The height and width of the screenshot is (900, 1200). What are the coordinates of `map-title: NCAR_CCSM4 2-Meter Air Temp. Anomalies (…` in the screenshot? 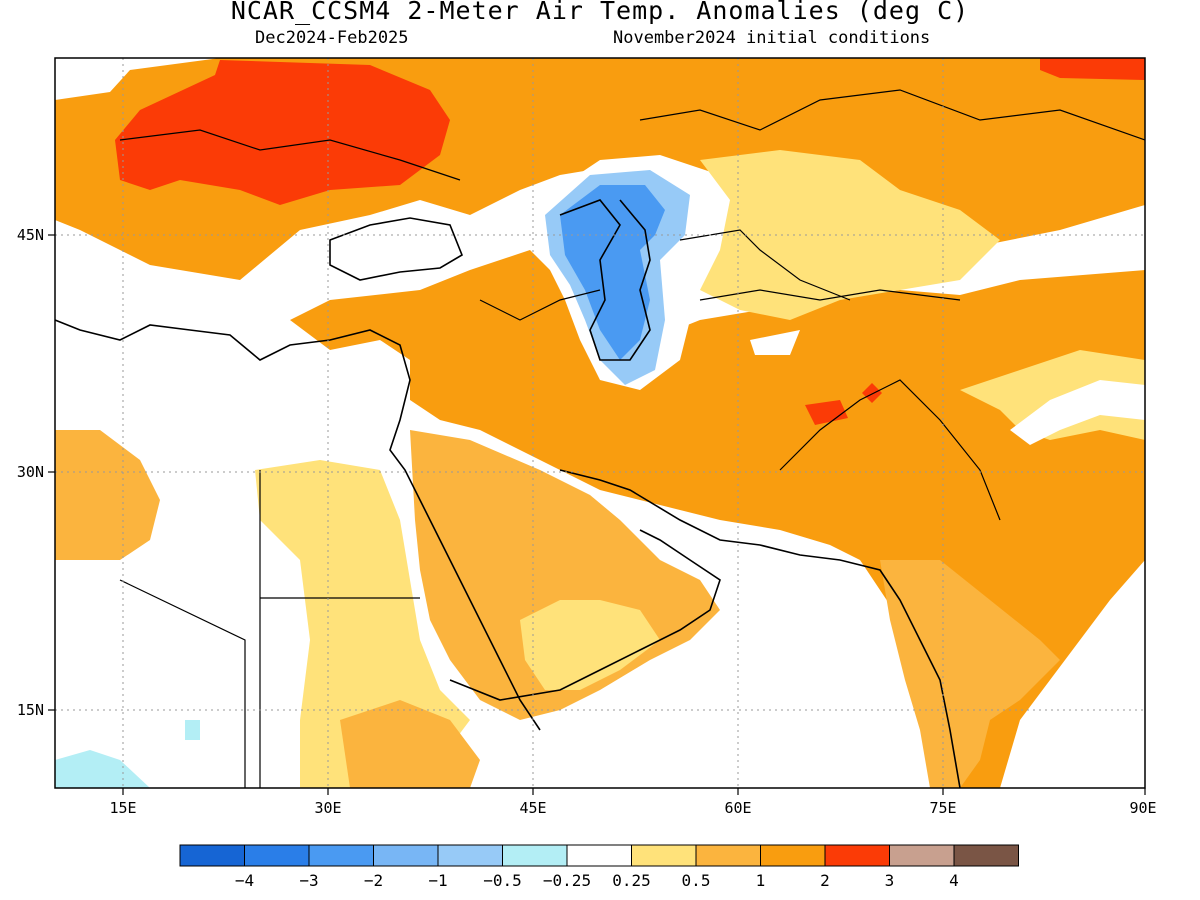 It's located at (600, 12).